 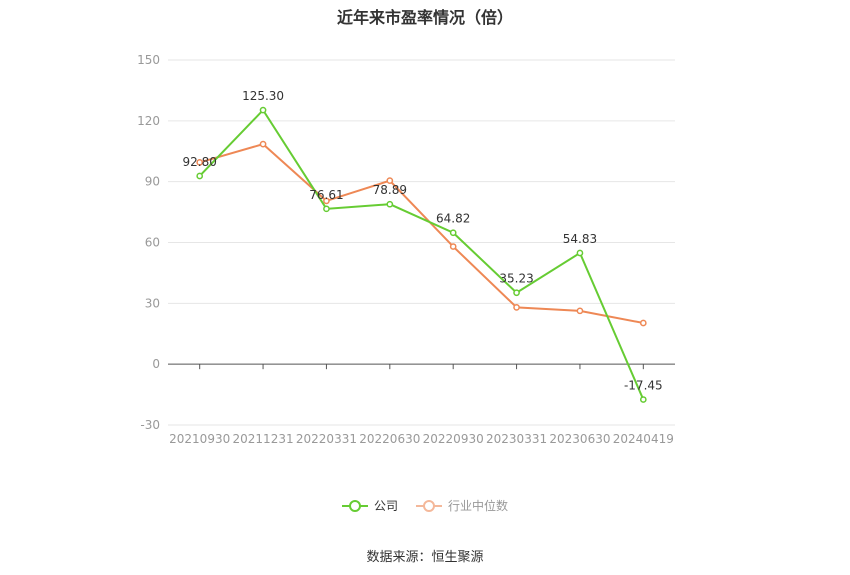 What do you see at coordinates (516, 439) in the screenshot?
I see `x-tick-label: 20230331` at bounding box center [516, 439].